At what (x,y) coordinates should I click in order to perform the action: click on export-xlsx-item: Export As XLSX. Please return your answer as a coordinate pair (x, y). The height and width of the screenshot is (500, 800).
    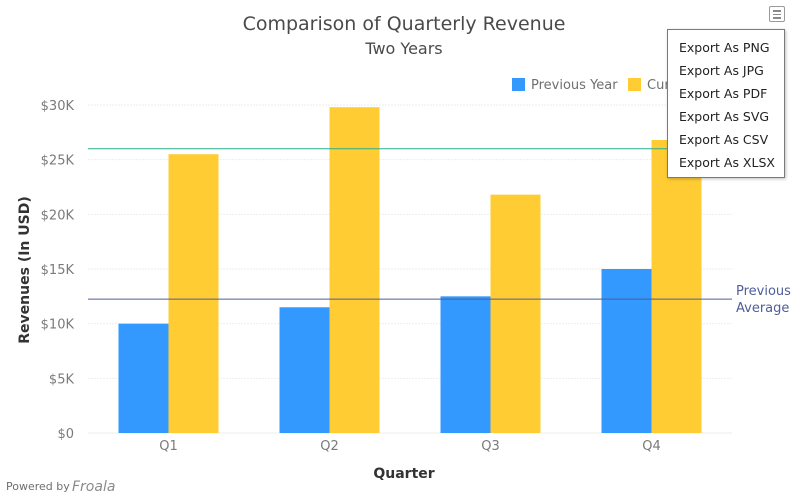
    Looking at the image, I should click on (727, 162).